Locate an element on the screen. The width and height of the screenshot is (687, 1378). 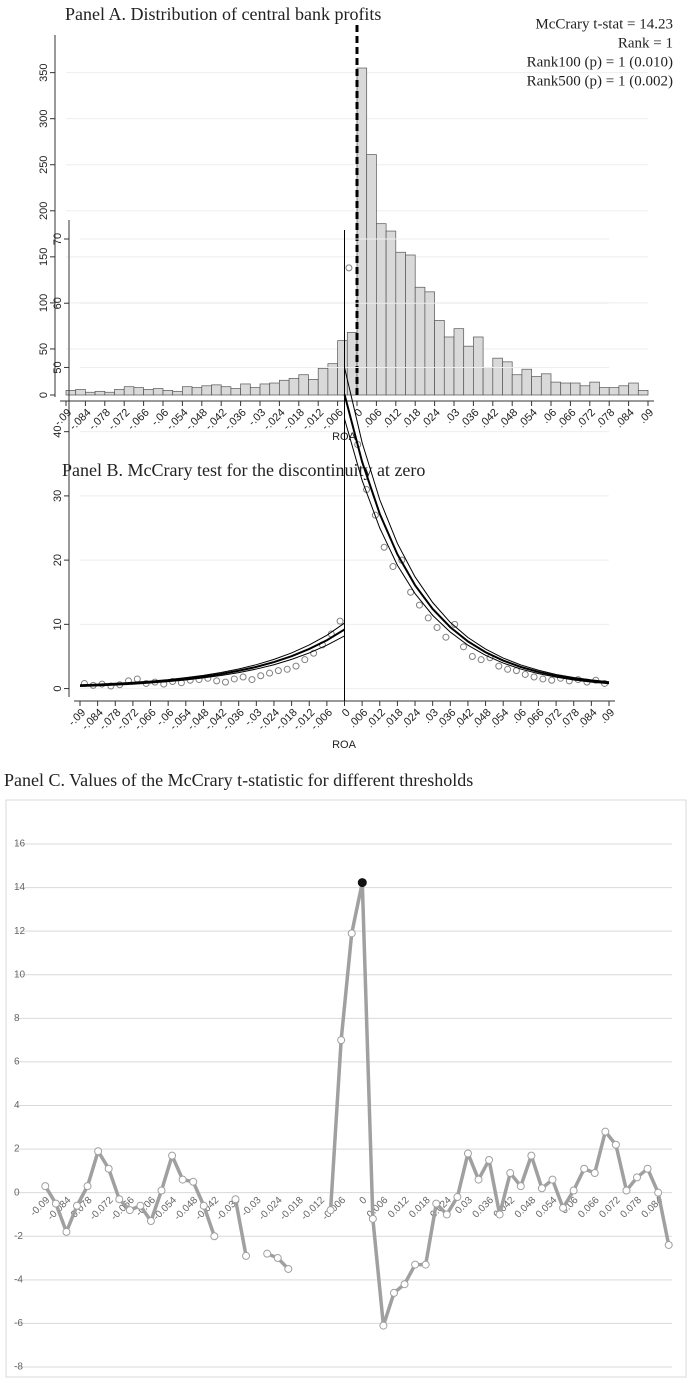
y-tick-label: 50 is located at coordinates (44, 349).